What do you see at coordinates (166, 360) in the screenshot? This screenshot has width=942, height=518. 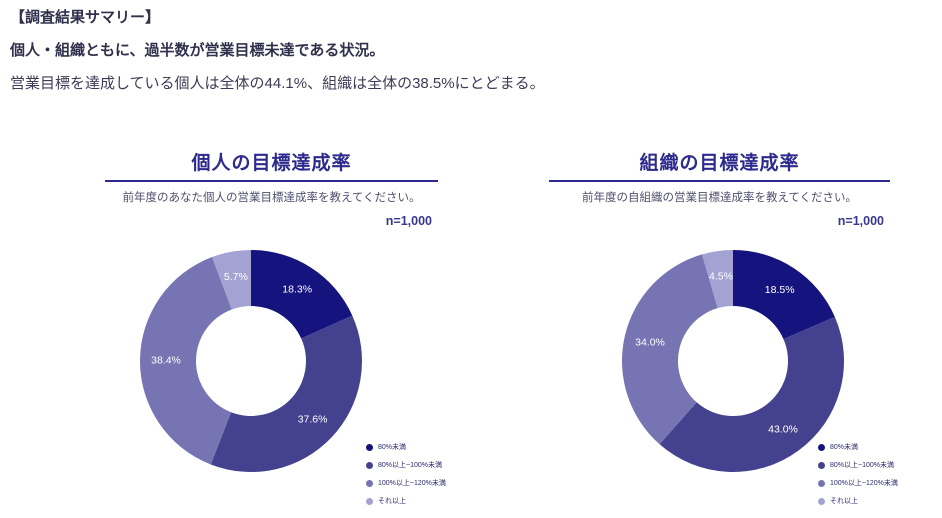 I see `slice-label: 38.4%` at bounding box center [166, 360].